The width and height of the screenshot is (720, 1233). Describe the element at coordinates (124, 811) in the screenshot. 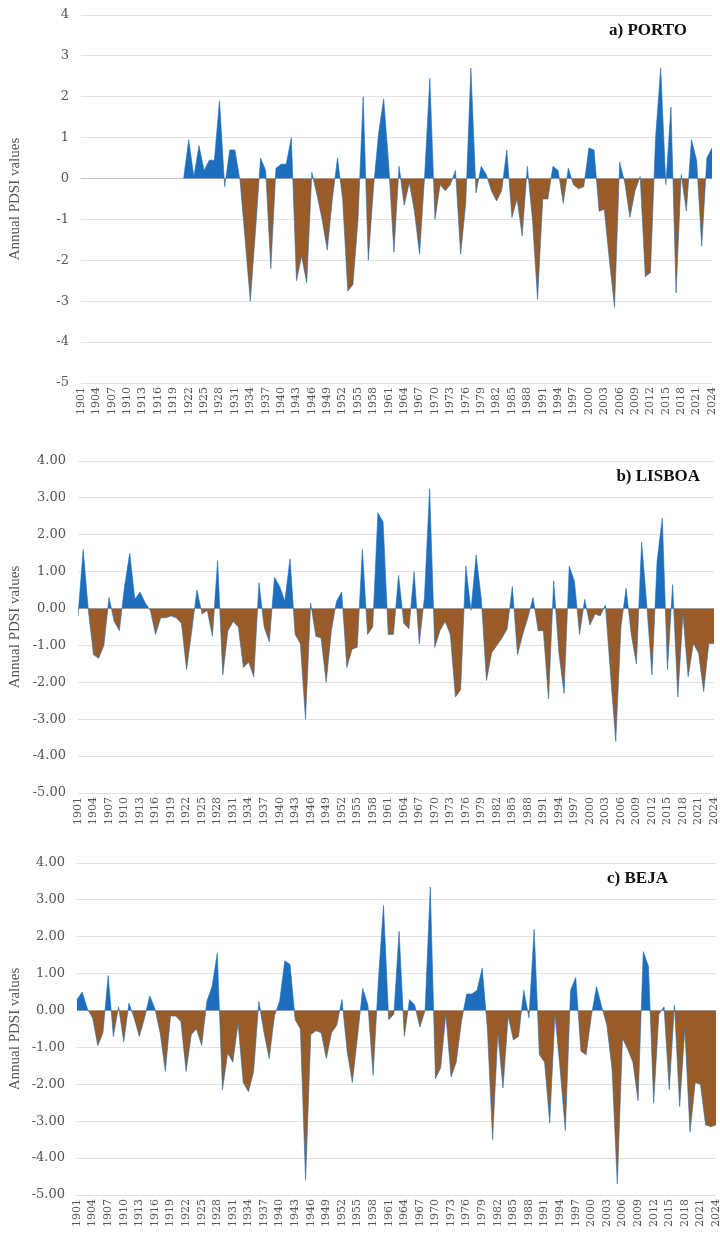

I see `x-tick-label: 1910` at that location.